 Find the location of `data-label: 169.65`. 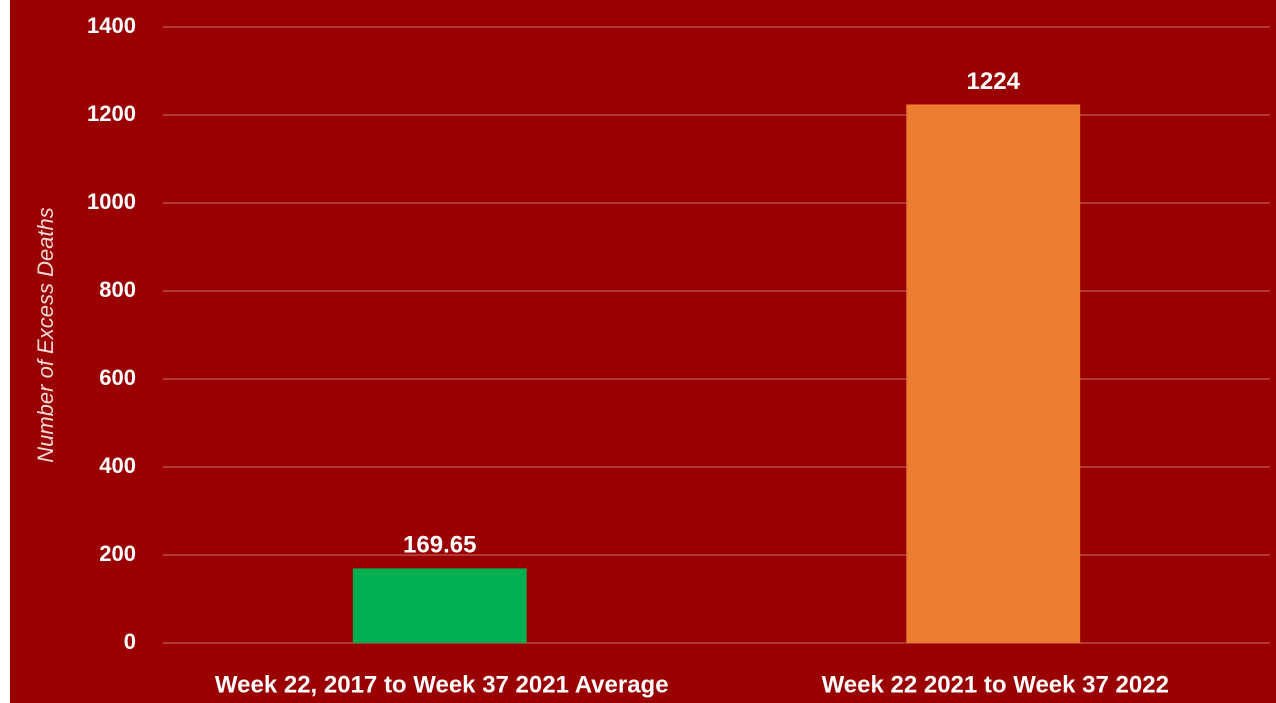

data-label: 169.65 is located at coordinates (439, 545).